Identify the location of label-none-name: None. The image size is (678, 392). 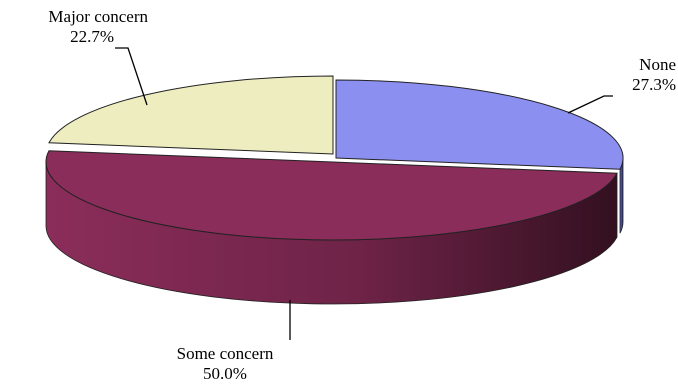
(657, 64).